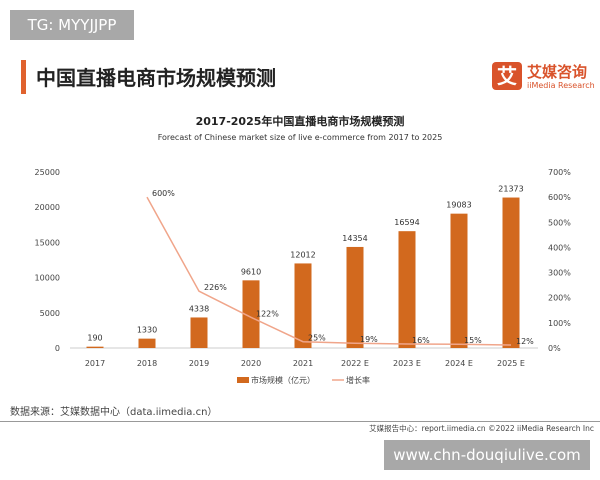  I want to click on logo-text-cn: 艾媒咨询, so click(557, 72).